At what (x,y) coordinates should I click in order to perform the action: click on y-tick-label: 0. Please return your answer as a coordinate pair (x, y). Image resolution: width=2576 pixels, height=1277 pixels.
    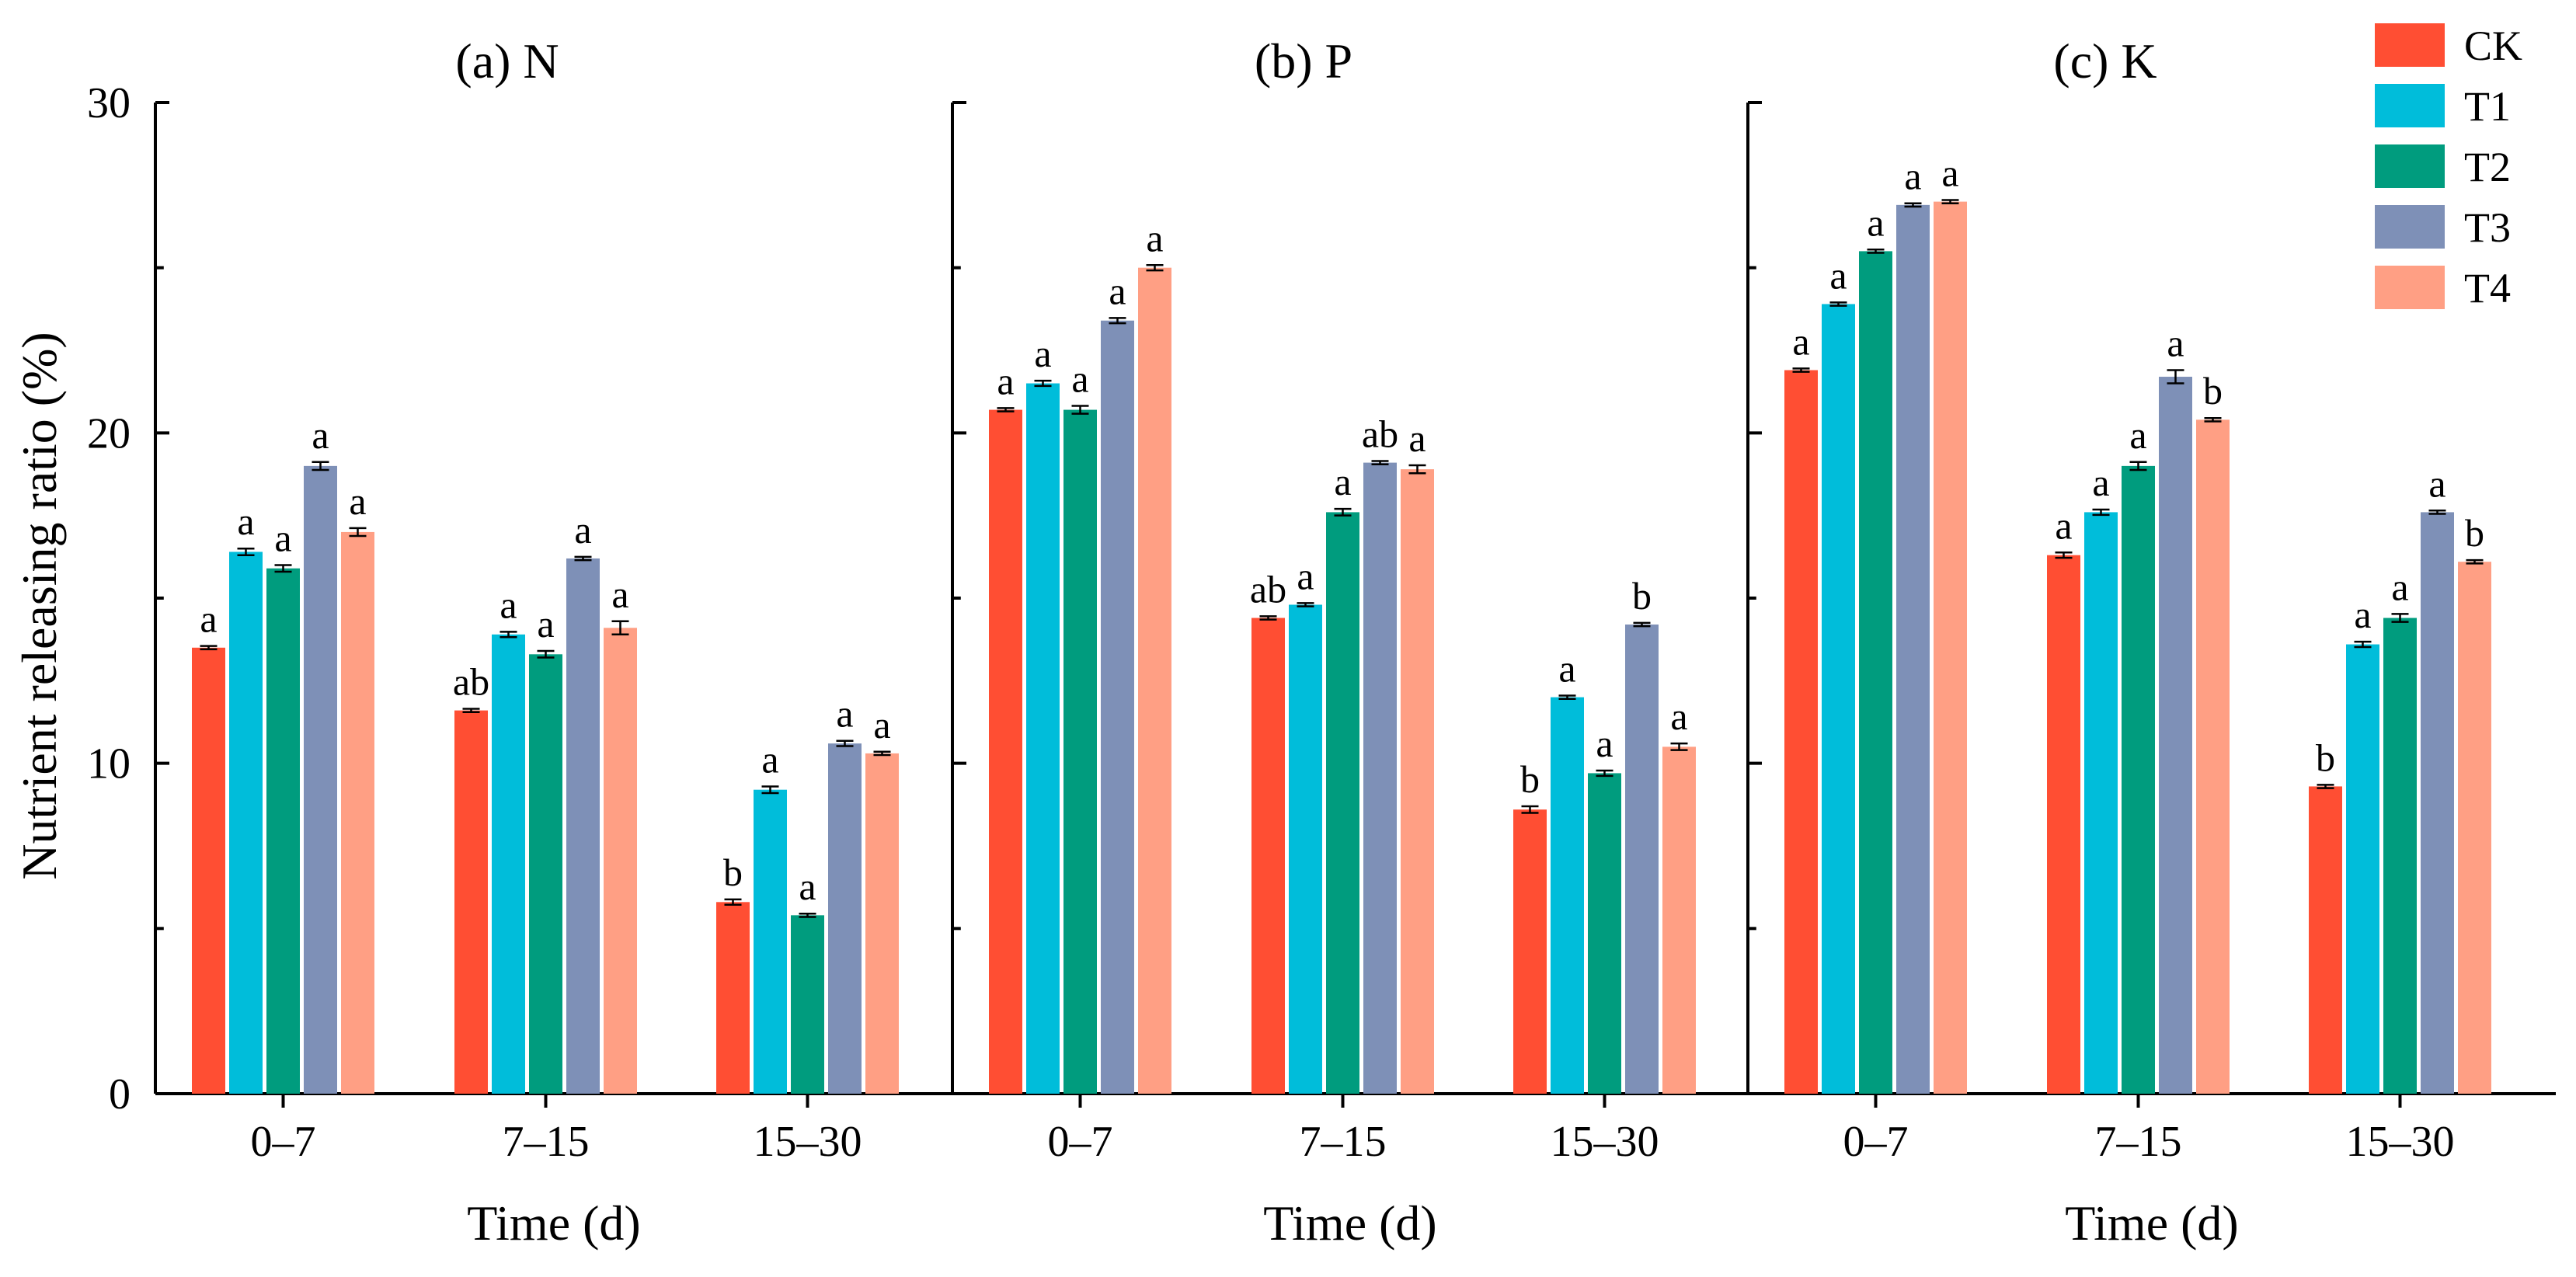
    Looking at the image, I should click on (120, 1094).